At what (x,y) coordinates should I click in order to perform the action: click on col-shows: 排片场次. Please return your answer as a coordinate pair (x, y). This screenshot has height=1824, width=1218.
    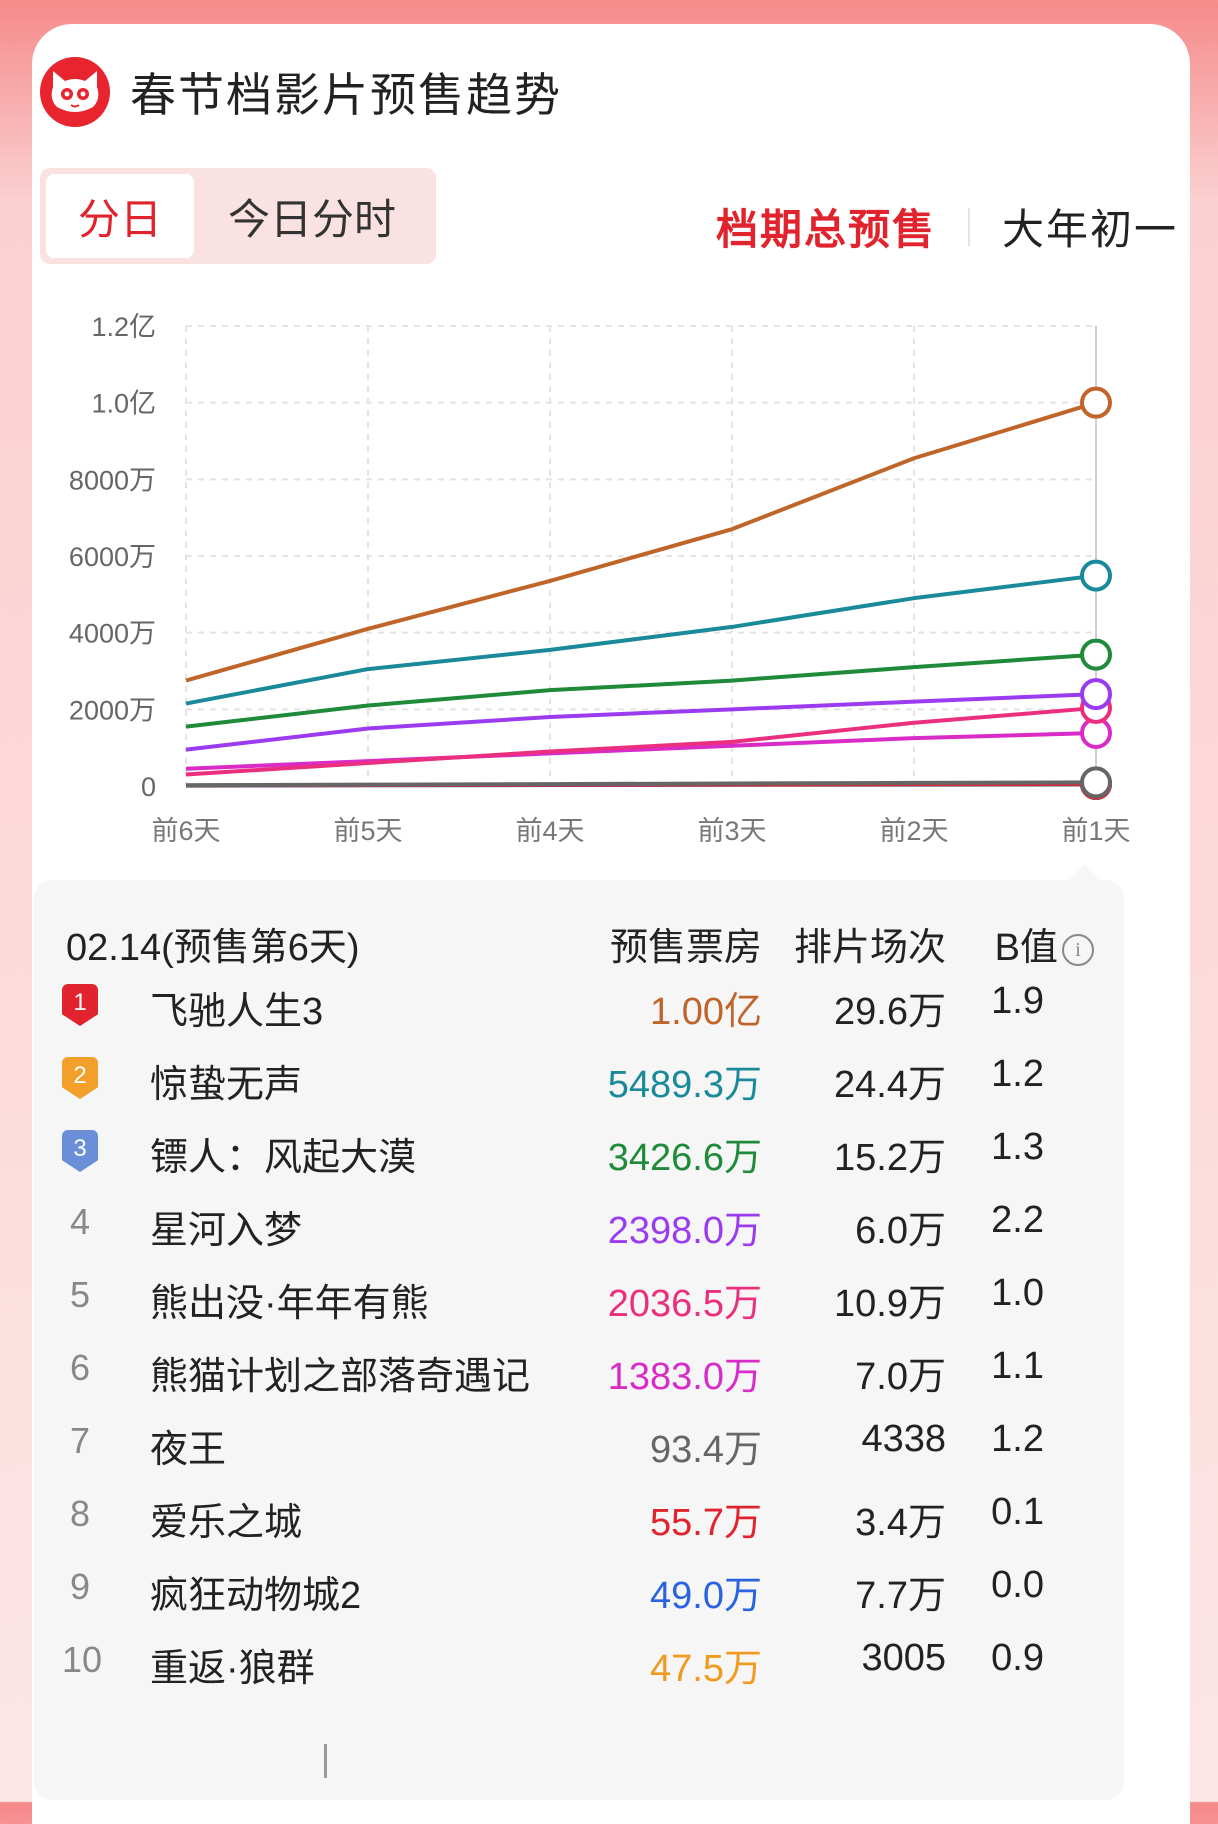
    Looking at the image, I should click on (869, 948).